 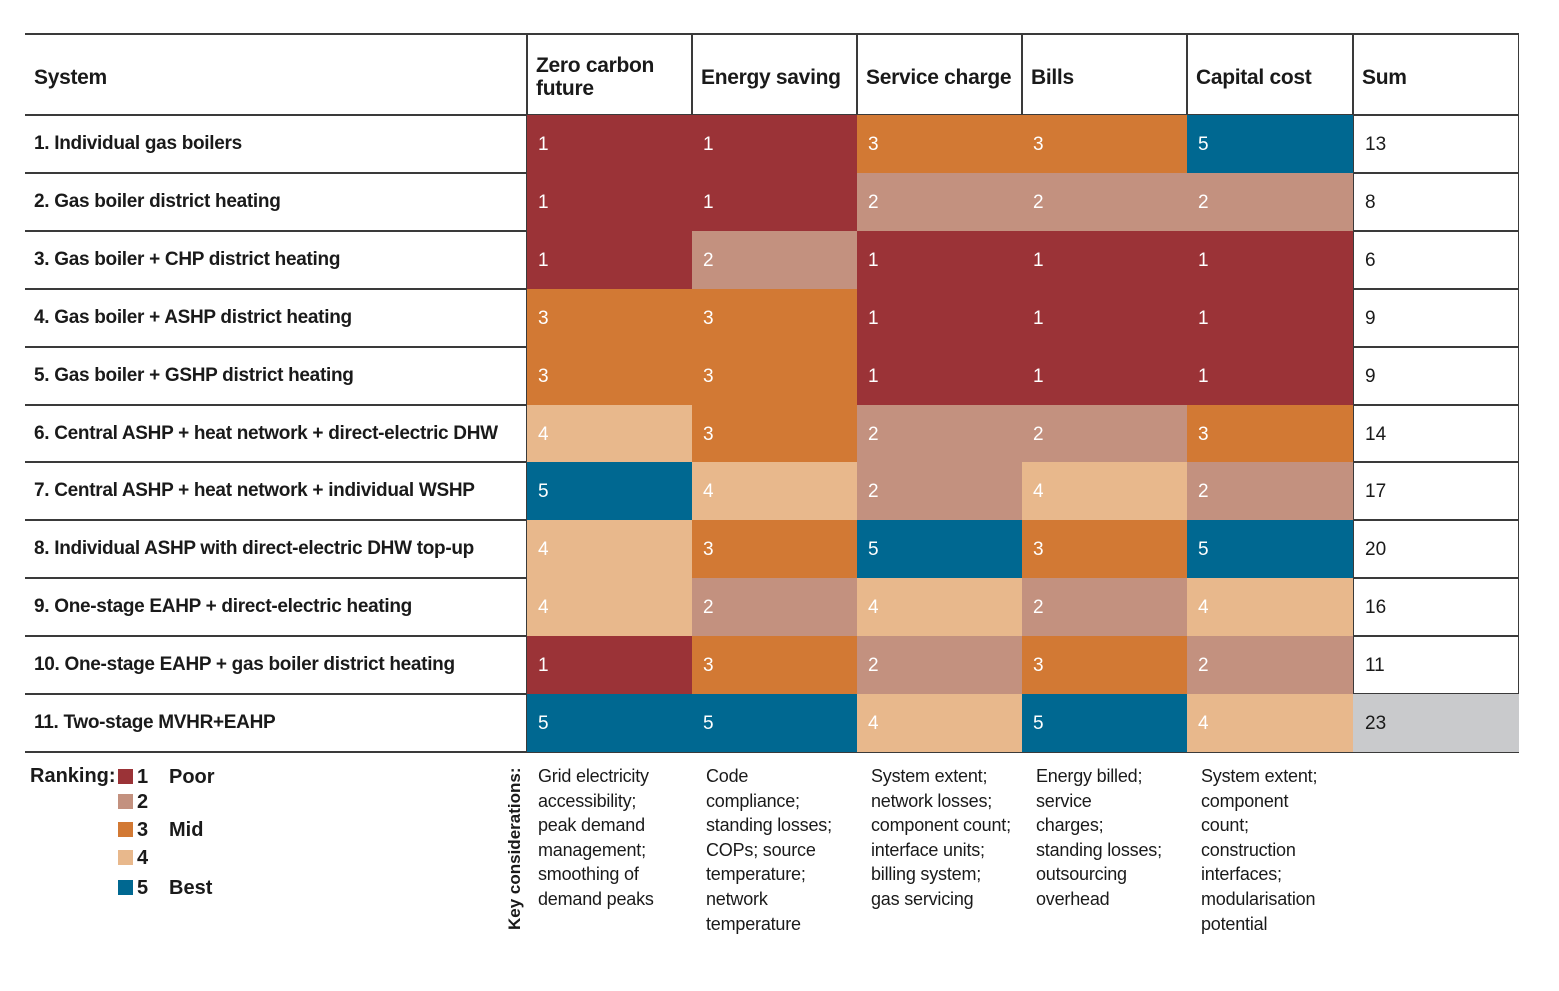 I want to click on consideration-line: Grid electricity, so click(x=593, y=776).